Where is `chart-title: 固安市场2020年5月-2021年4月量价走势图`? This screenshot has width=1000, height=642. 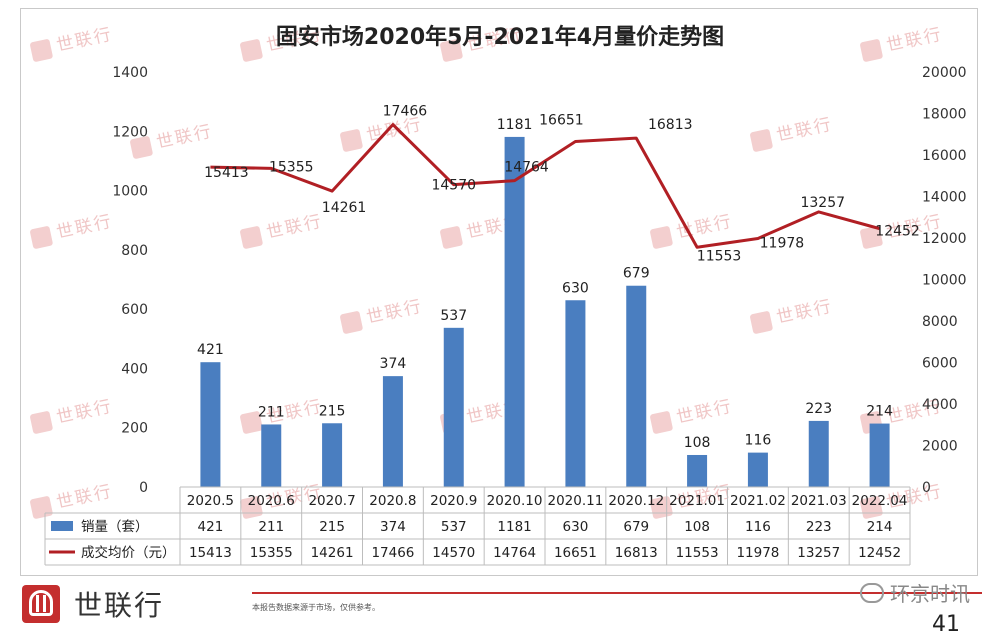
chart-title: 固安市场2020年5月-2021年4月量价走势图 is located at coordinates (500, 37).